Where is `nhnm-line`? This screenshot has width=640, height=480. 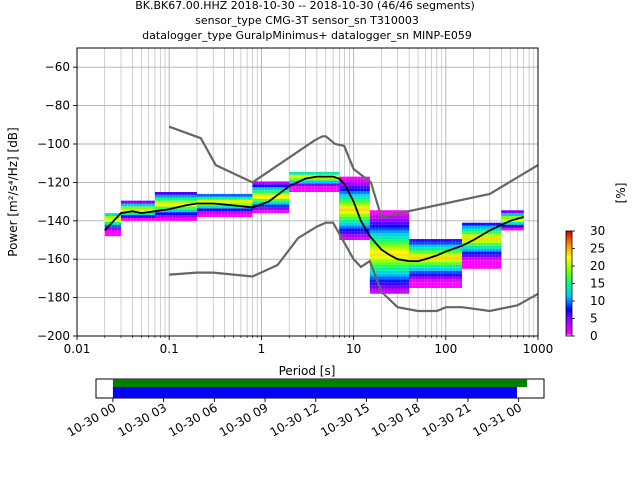 nhnm-line is located at coordinates (353, 172).